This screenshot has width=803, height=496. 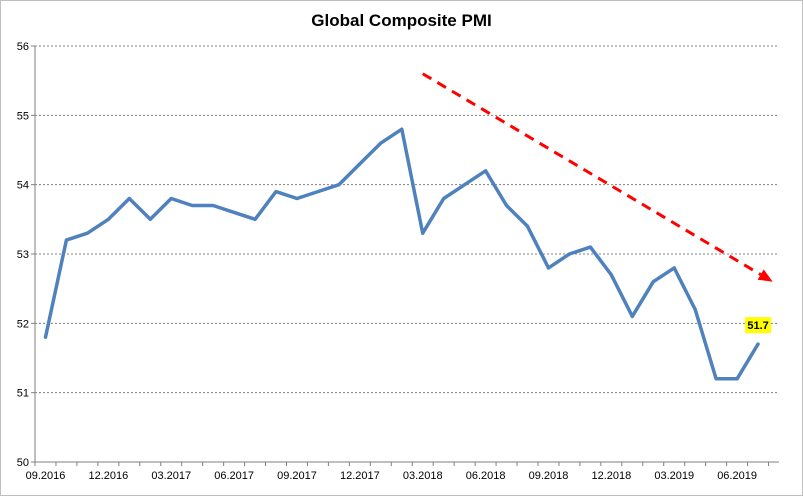 What do you see at coordinates (23, 255) in the screenshot?
I see `y-tick-label: 53` at bounding box center [23, 255].